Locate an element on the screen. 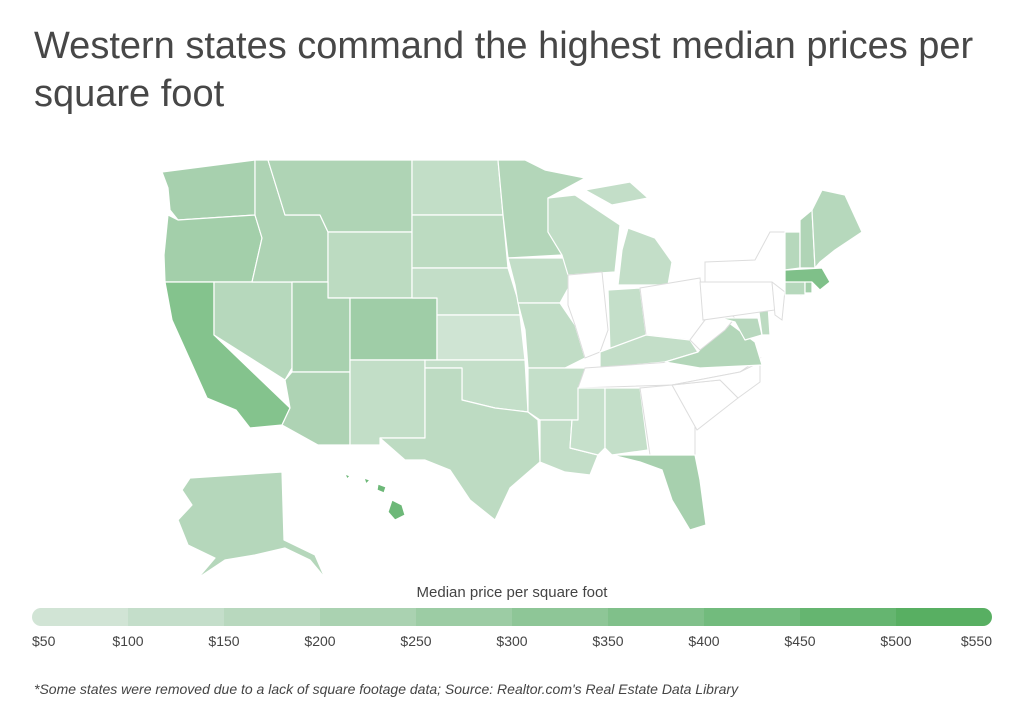  state-texas: Texas is located at coordinates (460, 444).